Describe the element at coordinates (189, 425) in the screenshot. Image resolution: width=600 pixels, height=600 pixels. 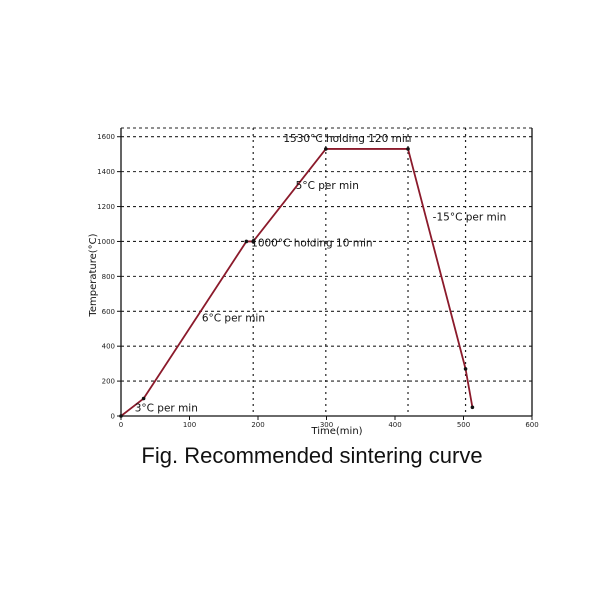
I see `x-tick-label: 100` at that location.